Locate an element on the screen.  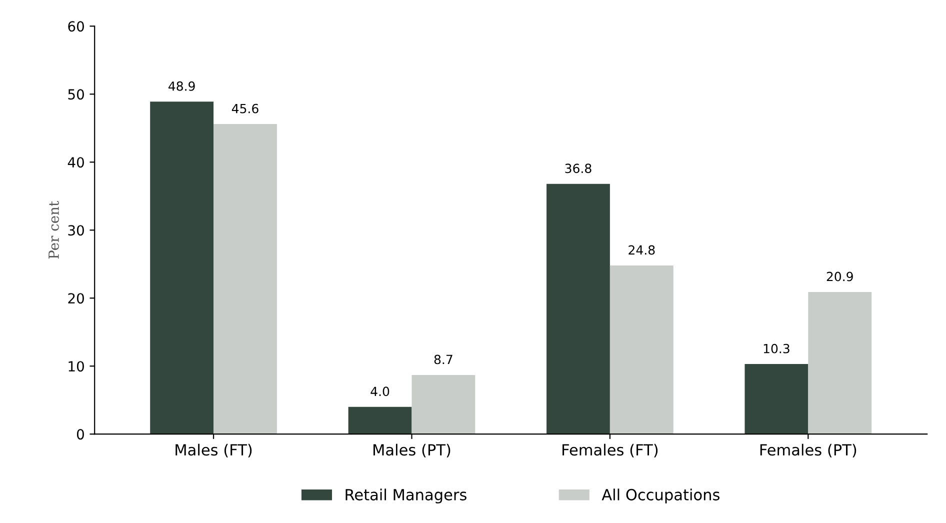
x-tick-label: Males (PT) is located at coordinates (412, 451).